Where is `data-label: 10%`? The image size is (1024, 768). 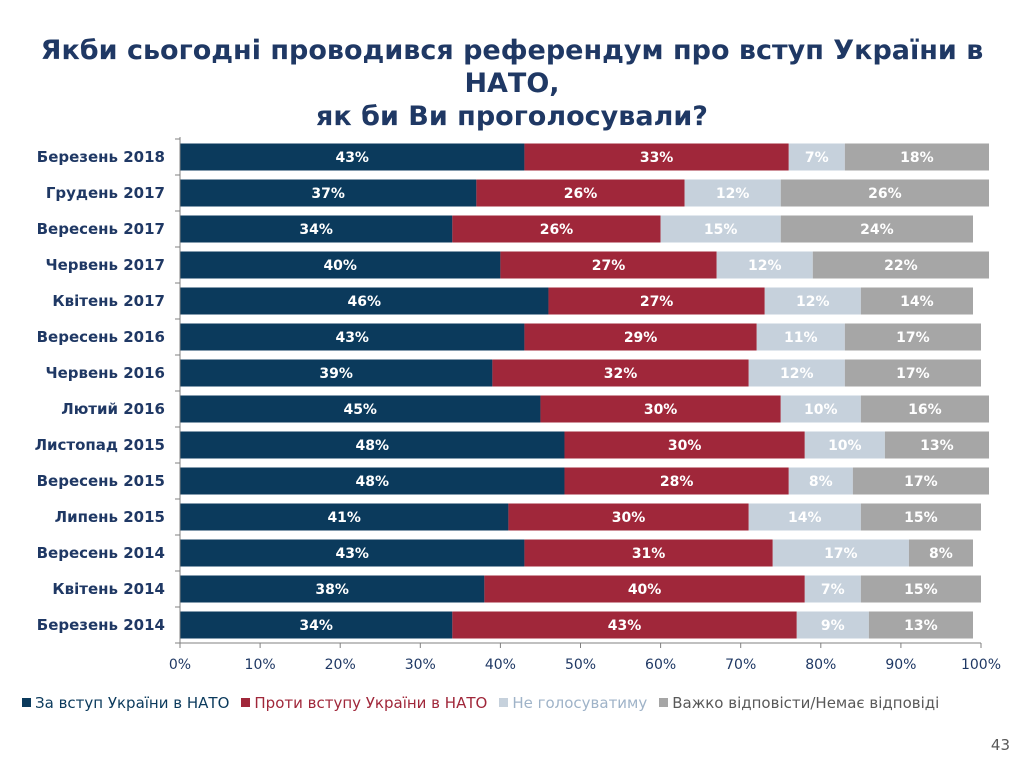
data-label: 10% is located at coordinates (845, 446).